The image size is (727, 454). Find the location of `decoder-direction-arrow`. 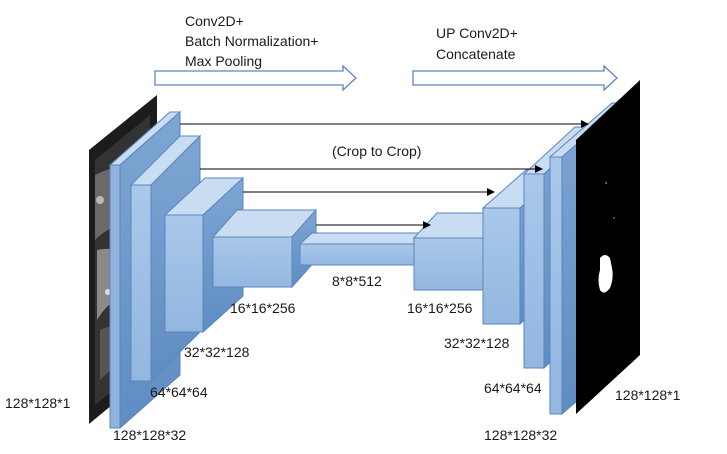

decoder-direction-arrow is located at coordinates (515, 78).